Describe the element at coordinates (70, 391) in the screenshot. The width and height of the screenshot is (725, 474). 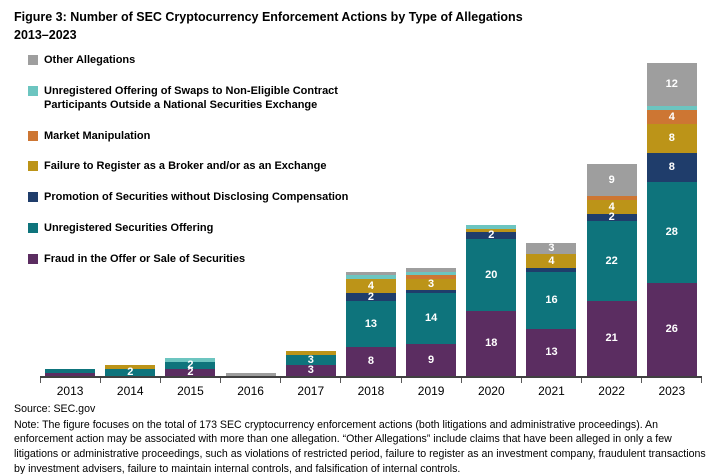
I see `x-axis-label: 2013` at that location.